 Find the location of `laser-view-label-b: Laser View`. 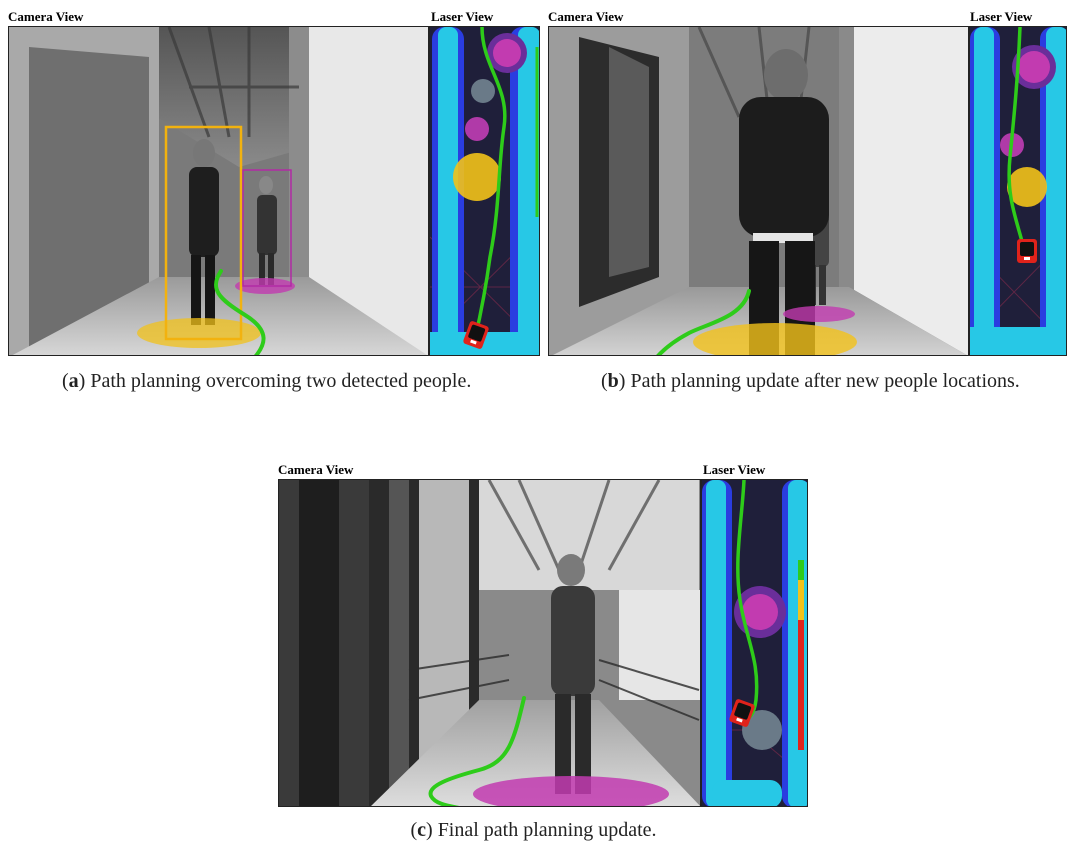

laser-view-label-b: Laser View is located at coordinates (1001, 16).